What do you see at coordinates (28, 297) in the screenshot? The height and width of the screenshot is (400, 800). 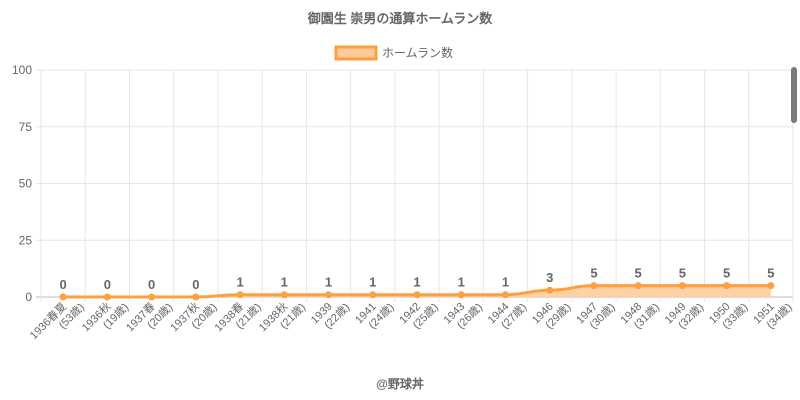 I see `y-tick-label: 0` at bounding box center [28, 297].